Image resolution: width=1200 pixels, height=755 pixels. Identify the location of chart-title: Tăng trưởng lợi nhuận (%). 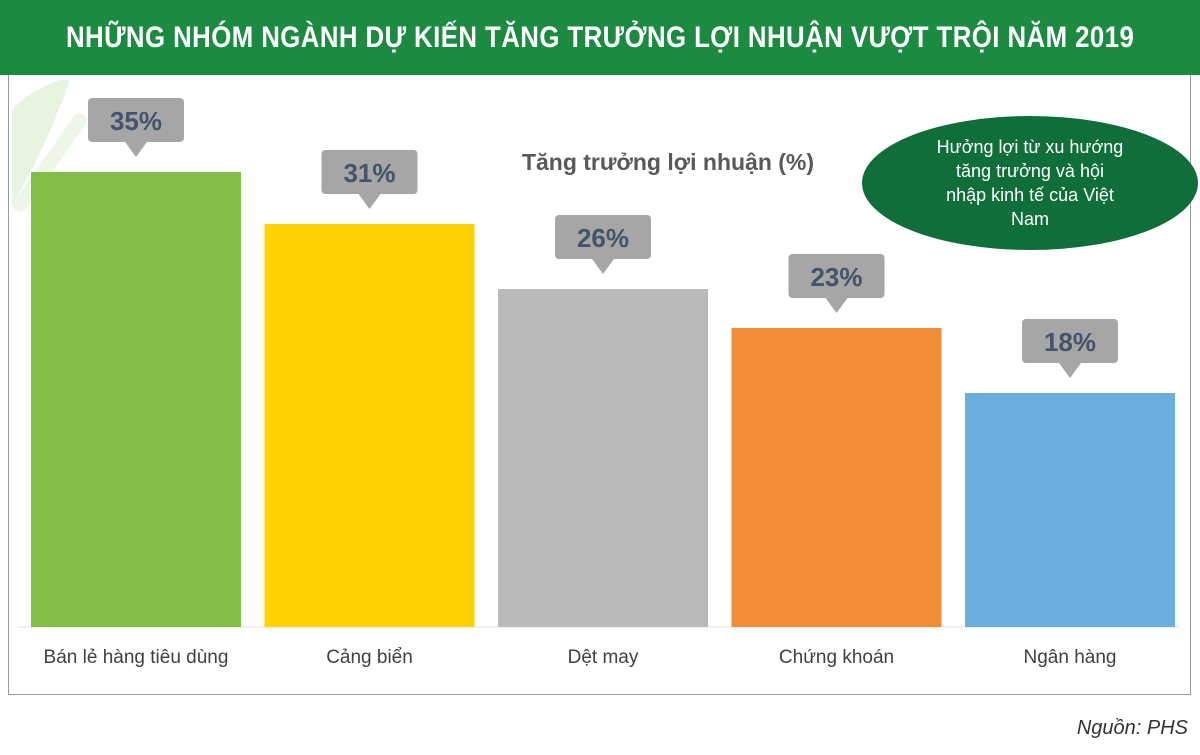
(668, 162).